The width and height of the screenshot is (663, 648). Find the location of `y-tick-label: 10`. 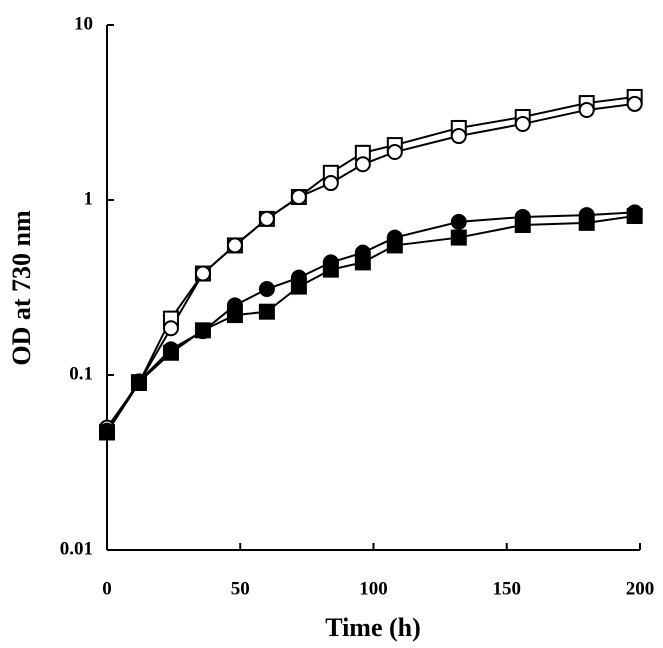

y-tick-label: 10 is located at coordinates (83, 23).